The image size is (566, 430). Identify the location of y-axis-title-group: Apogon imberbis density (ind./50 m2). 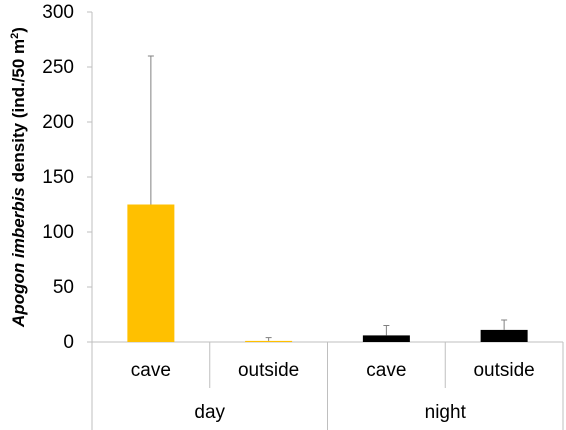
(18, 177).